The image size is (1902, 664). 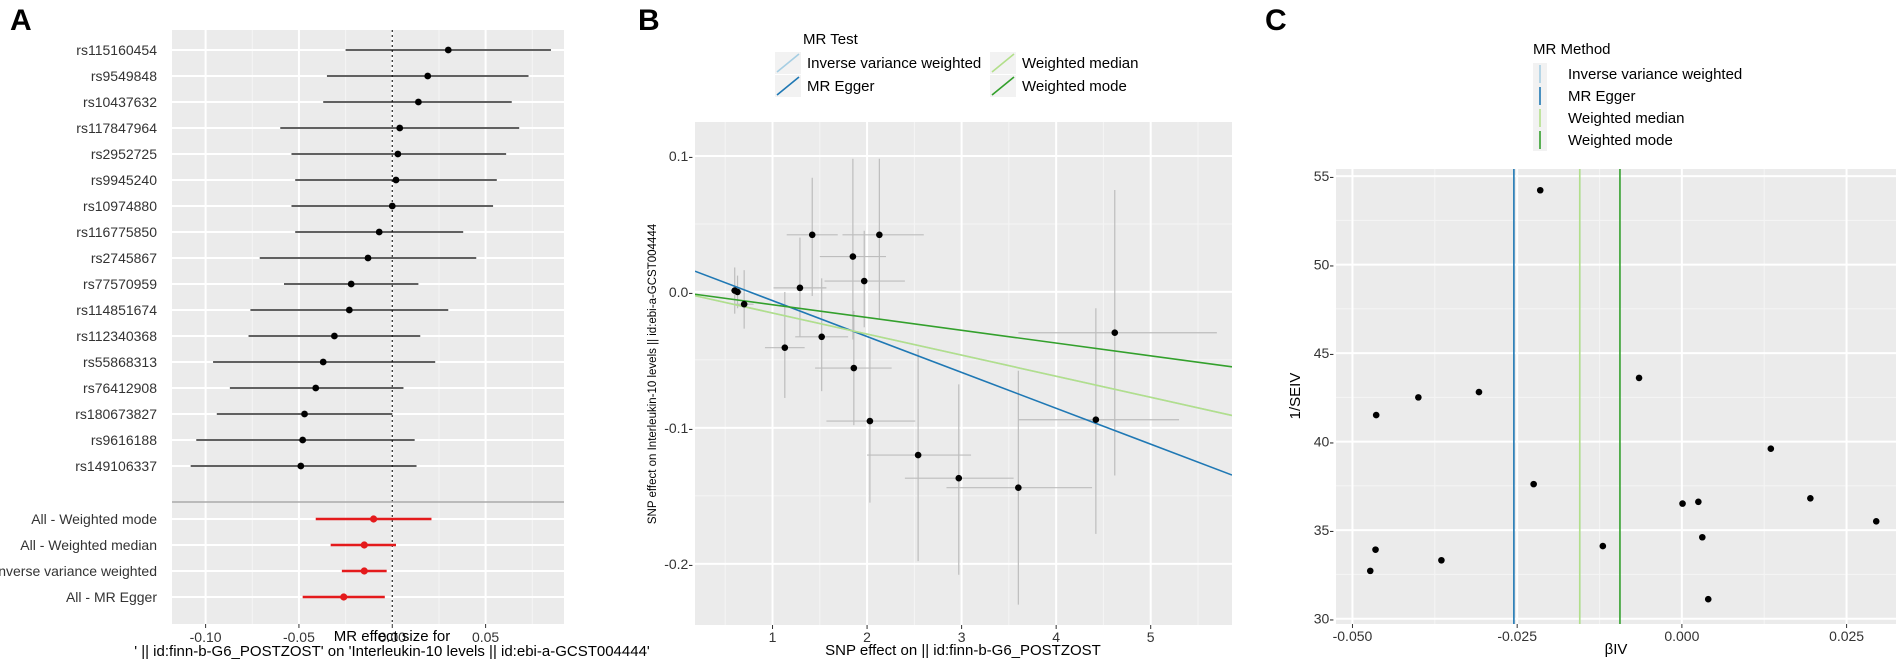 What do you see at coordinates (124, 154) in the screenshot?
I see `snp-label: rs2952725` at bounding box center [124, 154].